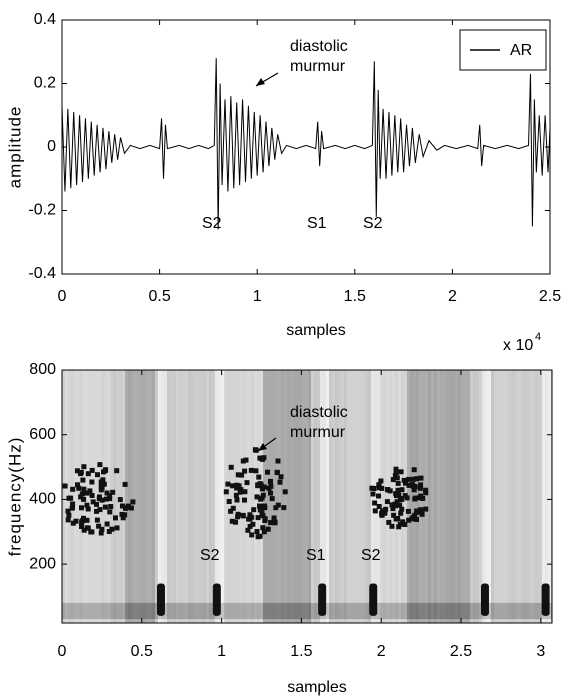  I want to click on x-axis-label: samples, so click(317, 687).